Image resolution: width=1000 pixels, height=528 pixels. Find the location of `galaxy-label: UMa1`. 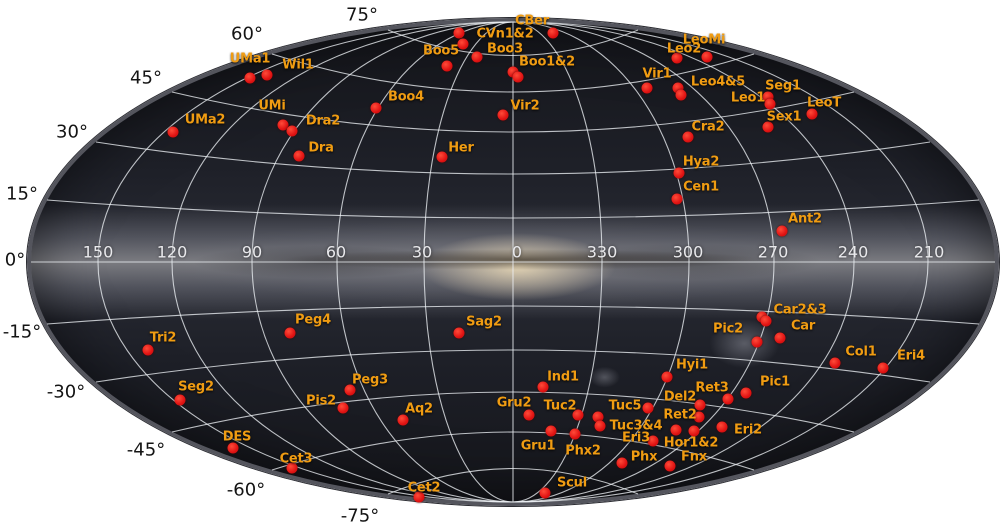

galaxy-label: UMa1 is located at coordinates (250, 59).